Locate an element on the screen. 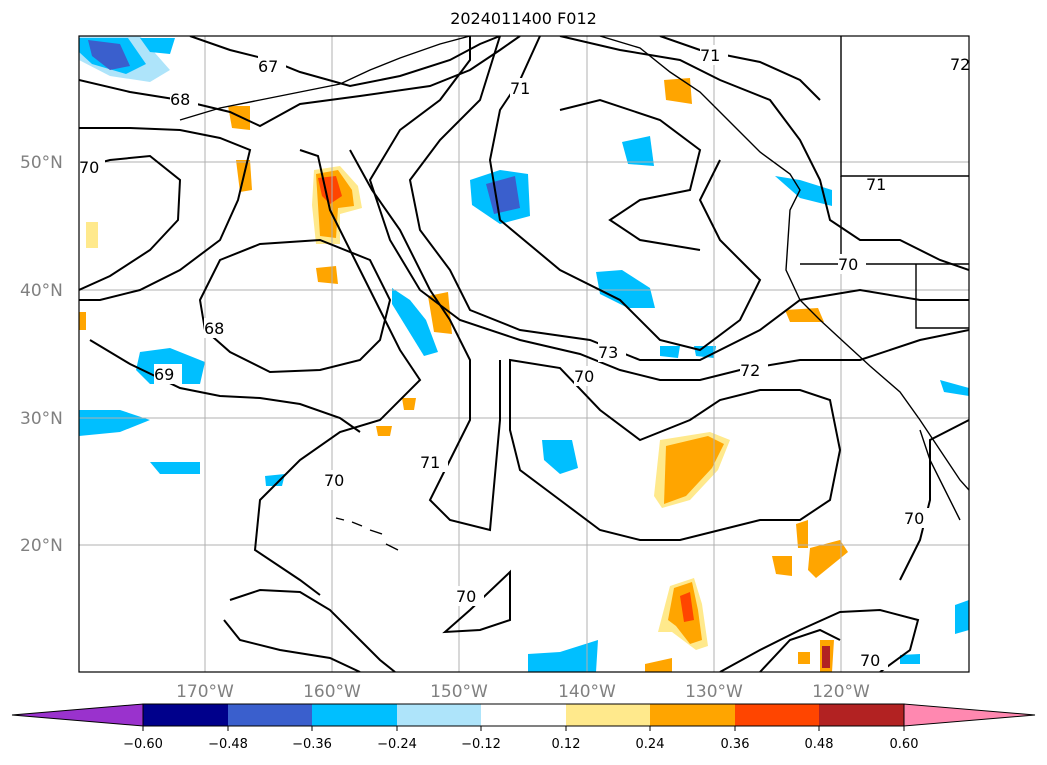 The image size is (1047, 765). lon-label: 170°W is located at coordinates (205, 692).